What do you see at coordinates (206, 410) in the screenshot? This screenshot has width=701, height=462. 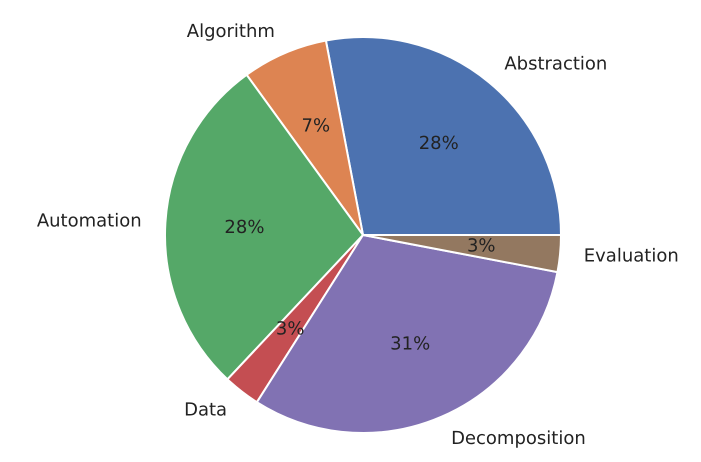 I see `slice-label: Data` at bounding box center [206, 410].